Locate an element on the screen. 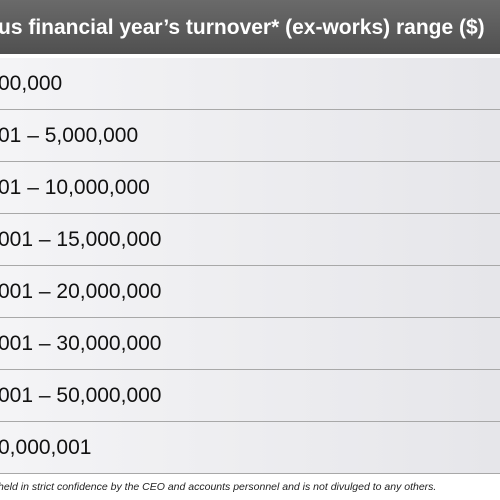 This screenshot has width=500, height=500. table-row: 001 – 20,000,000 is located at coordinates (250, 292).